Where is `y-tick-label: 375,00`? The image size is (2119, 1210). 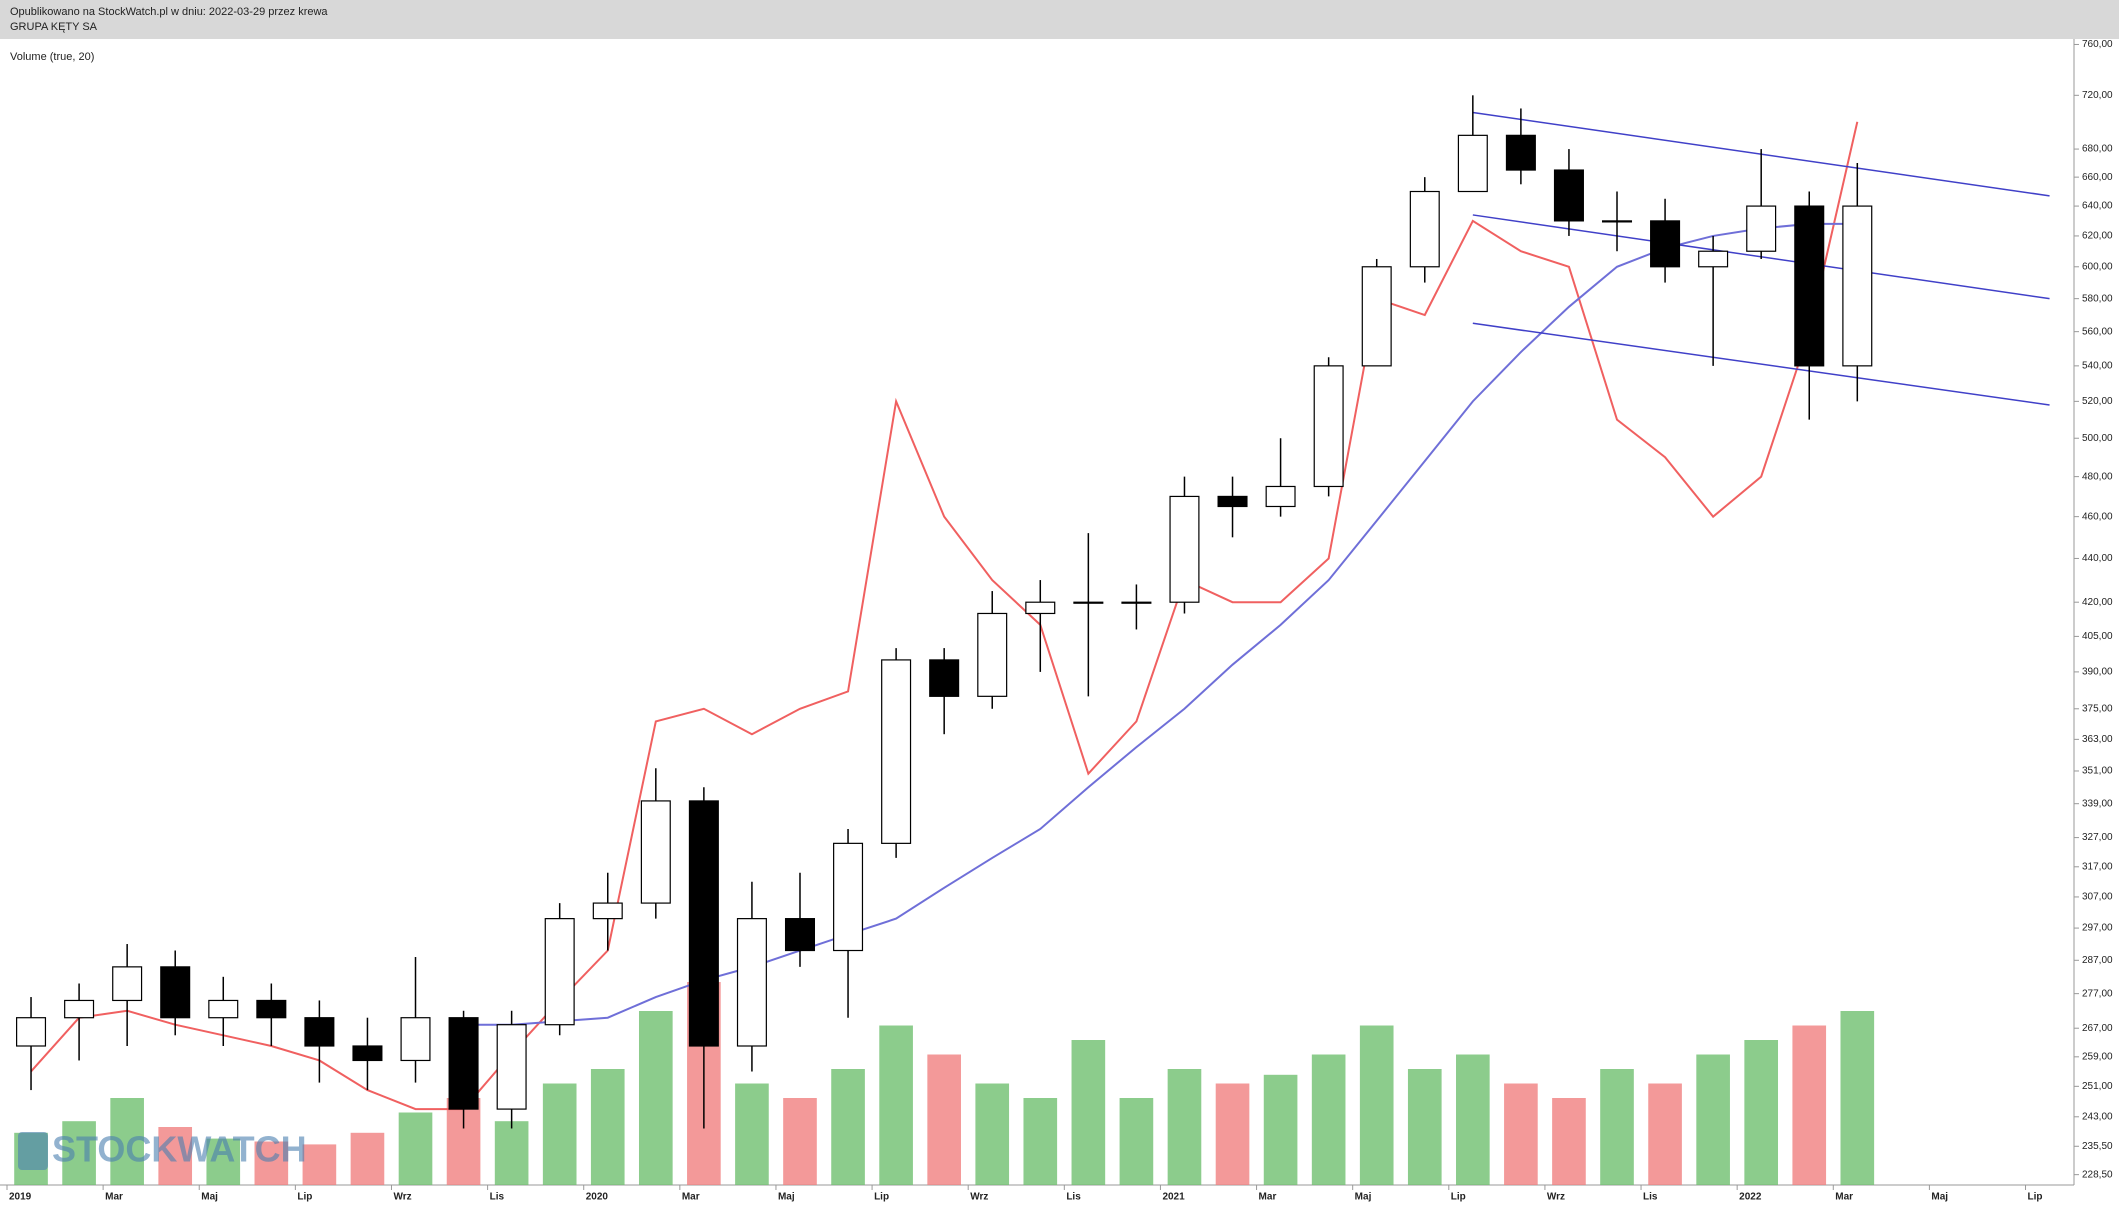
y-tick-label: 375,00 is located at coordinates (2097, 708).